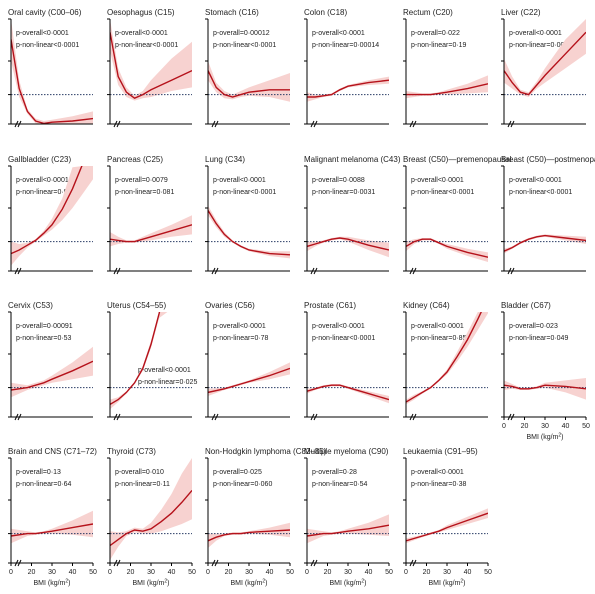 Image resolution: width=595 pixels, height=594 pixels. Describe the element at coordinates (439, 484) in the screenshot. I see `p-nonlinear-label: p-non-linear=0·38` at that location.